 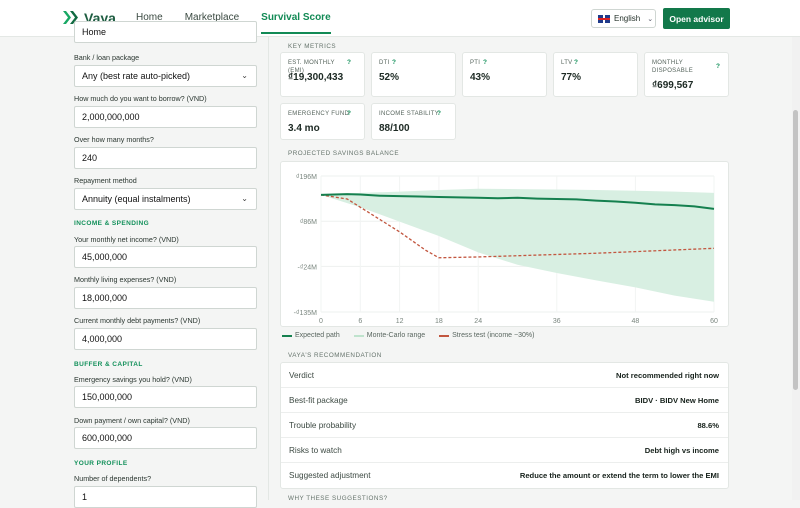 What do you see at coordinates (107, 397) in the screenshot?
I see `savings-value: 150,000,000` at bounding box center [107, 397].